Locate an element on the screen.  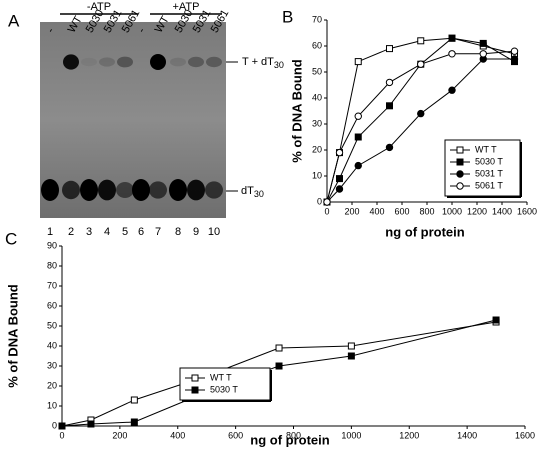
condition-label: +ATP is located at coordinates (185, 7).